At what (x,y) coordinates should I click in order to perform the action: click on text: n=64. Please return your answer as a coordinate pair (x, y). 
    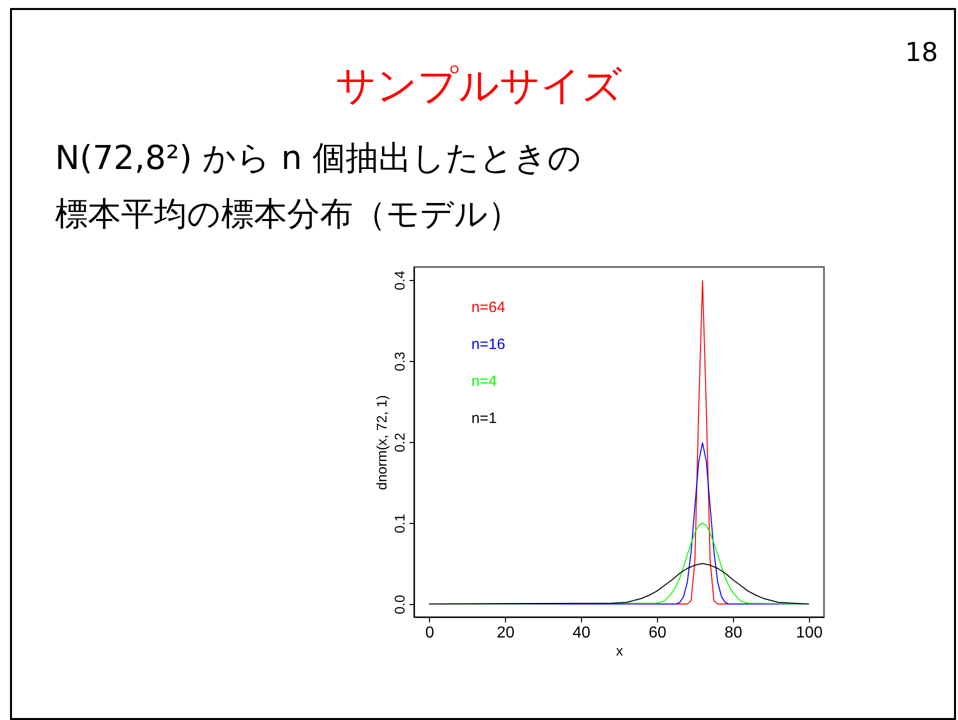
    Looking at the image, I should click on (488, 307).